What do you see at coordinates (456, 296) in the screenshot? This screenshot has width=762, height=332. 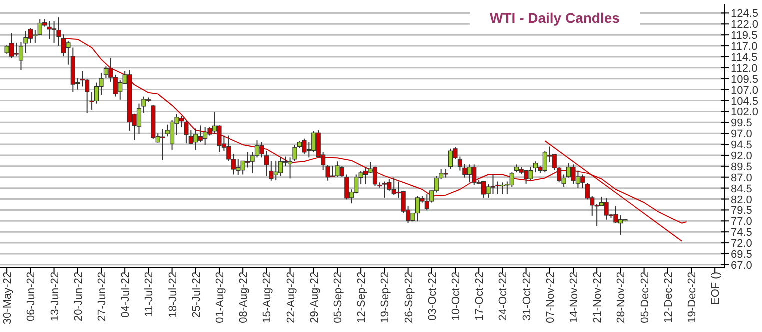 I see `x-tick-label: 10-Oct-22` at bounding box center [456, 296].